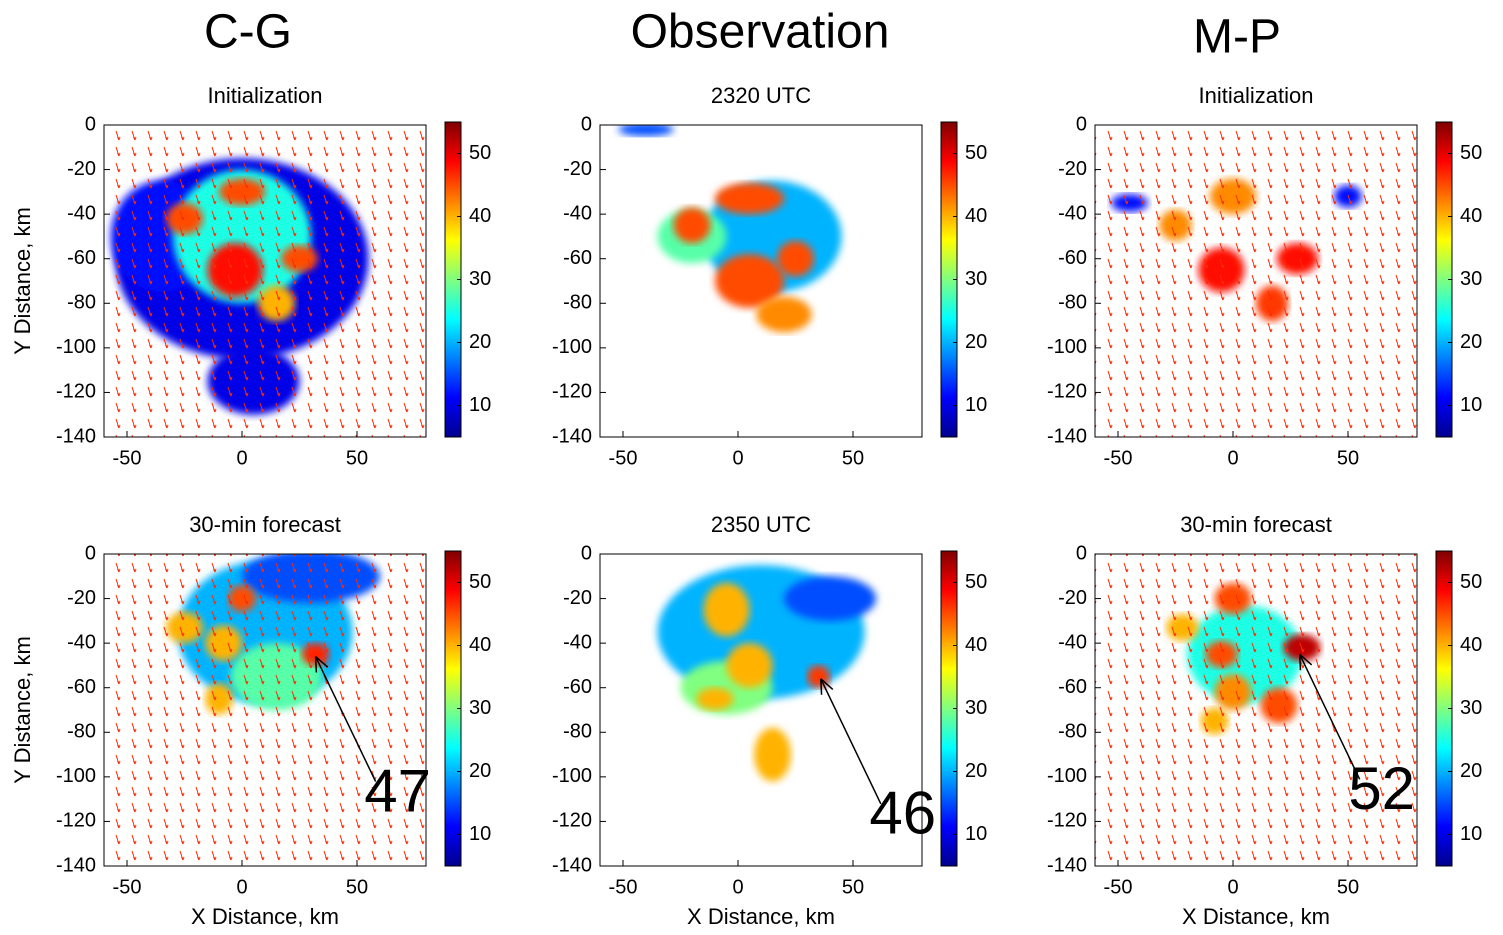  I want to click on y-axis-label: Y Distance, km, so click(22, 710).